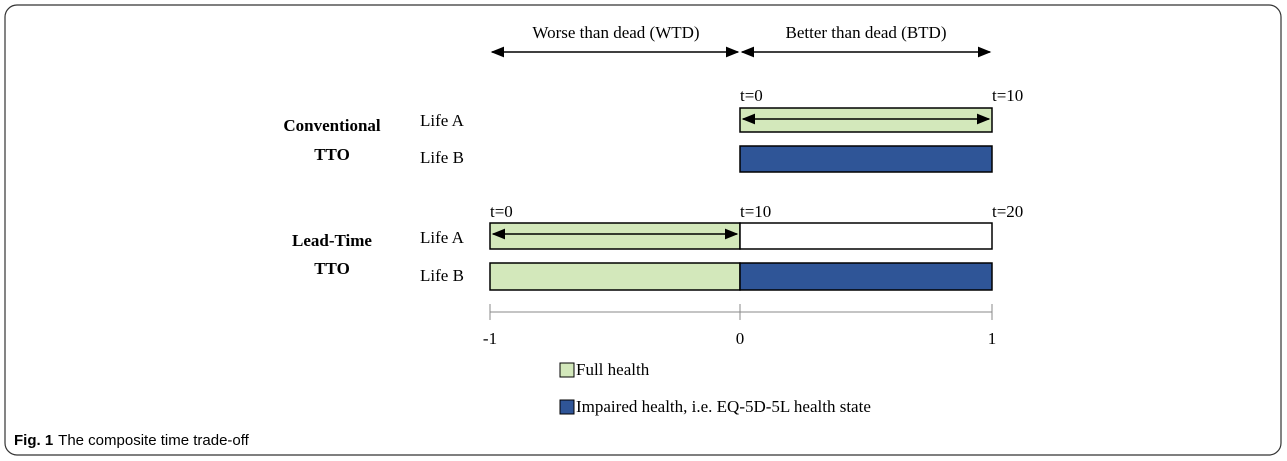  What do you see at coordinates (33, 440) in the screenshot?
I see `caption-label: Fig. 1` at bounding box center [33, 440].